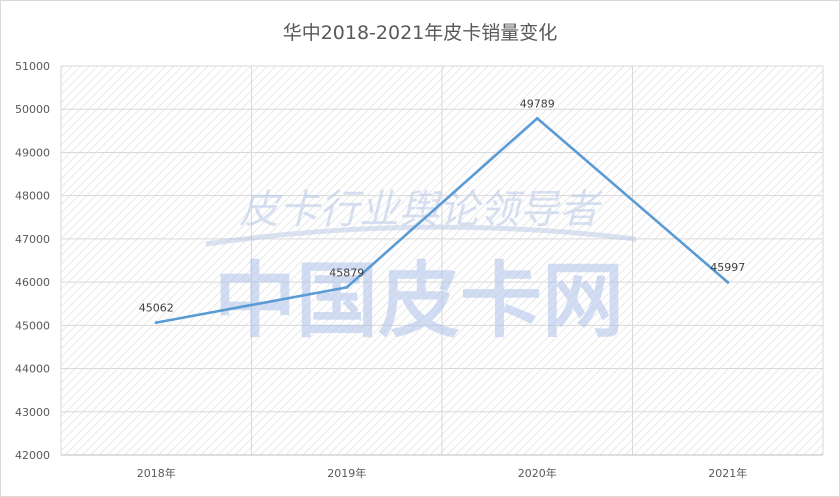 This screenshot has height=497, width=840. Describe the element at coordinates (32, 455) in the screenshot. I see `y-tick-label: 42000` at that location.